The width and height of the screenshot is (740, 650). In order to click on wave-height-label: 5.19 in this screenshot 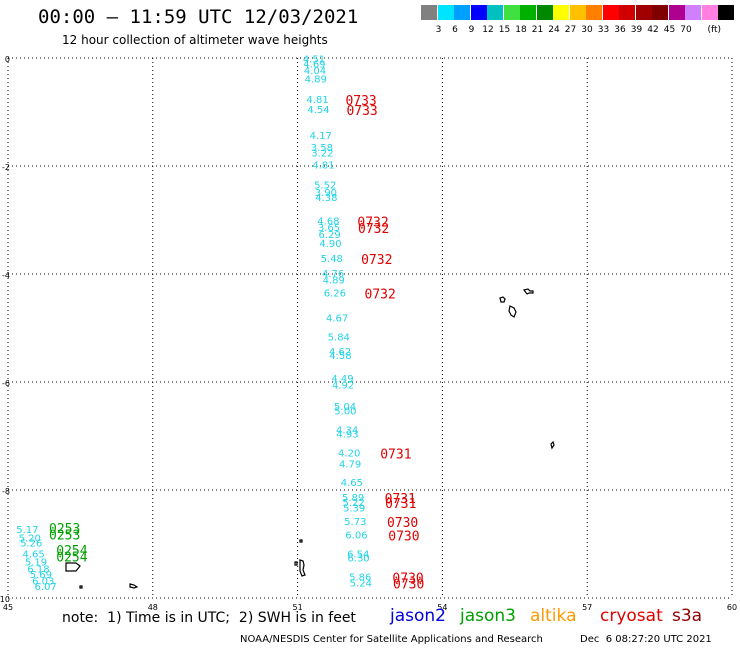, I will do `click(36, 563)`.